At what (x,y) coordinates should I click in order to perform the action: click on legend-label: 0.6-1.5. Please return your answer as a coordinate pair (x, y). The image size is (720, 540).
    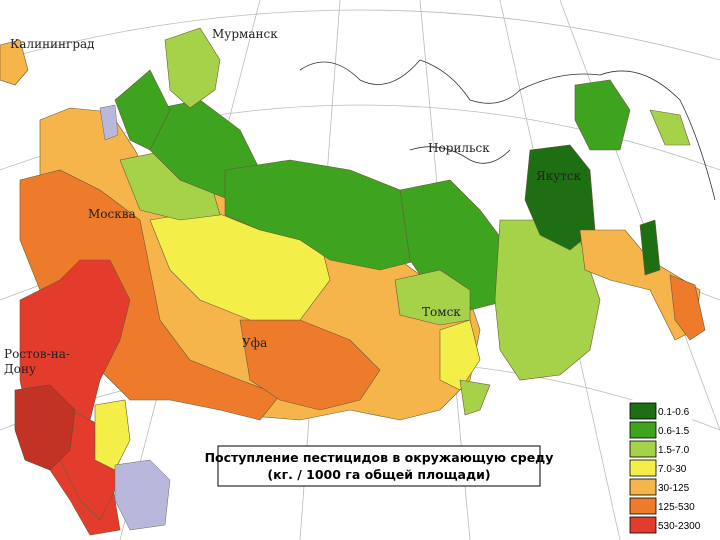
    Looking at the image, I should click on (674, 431).